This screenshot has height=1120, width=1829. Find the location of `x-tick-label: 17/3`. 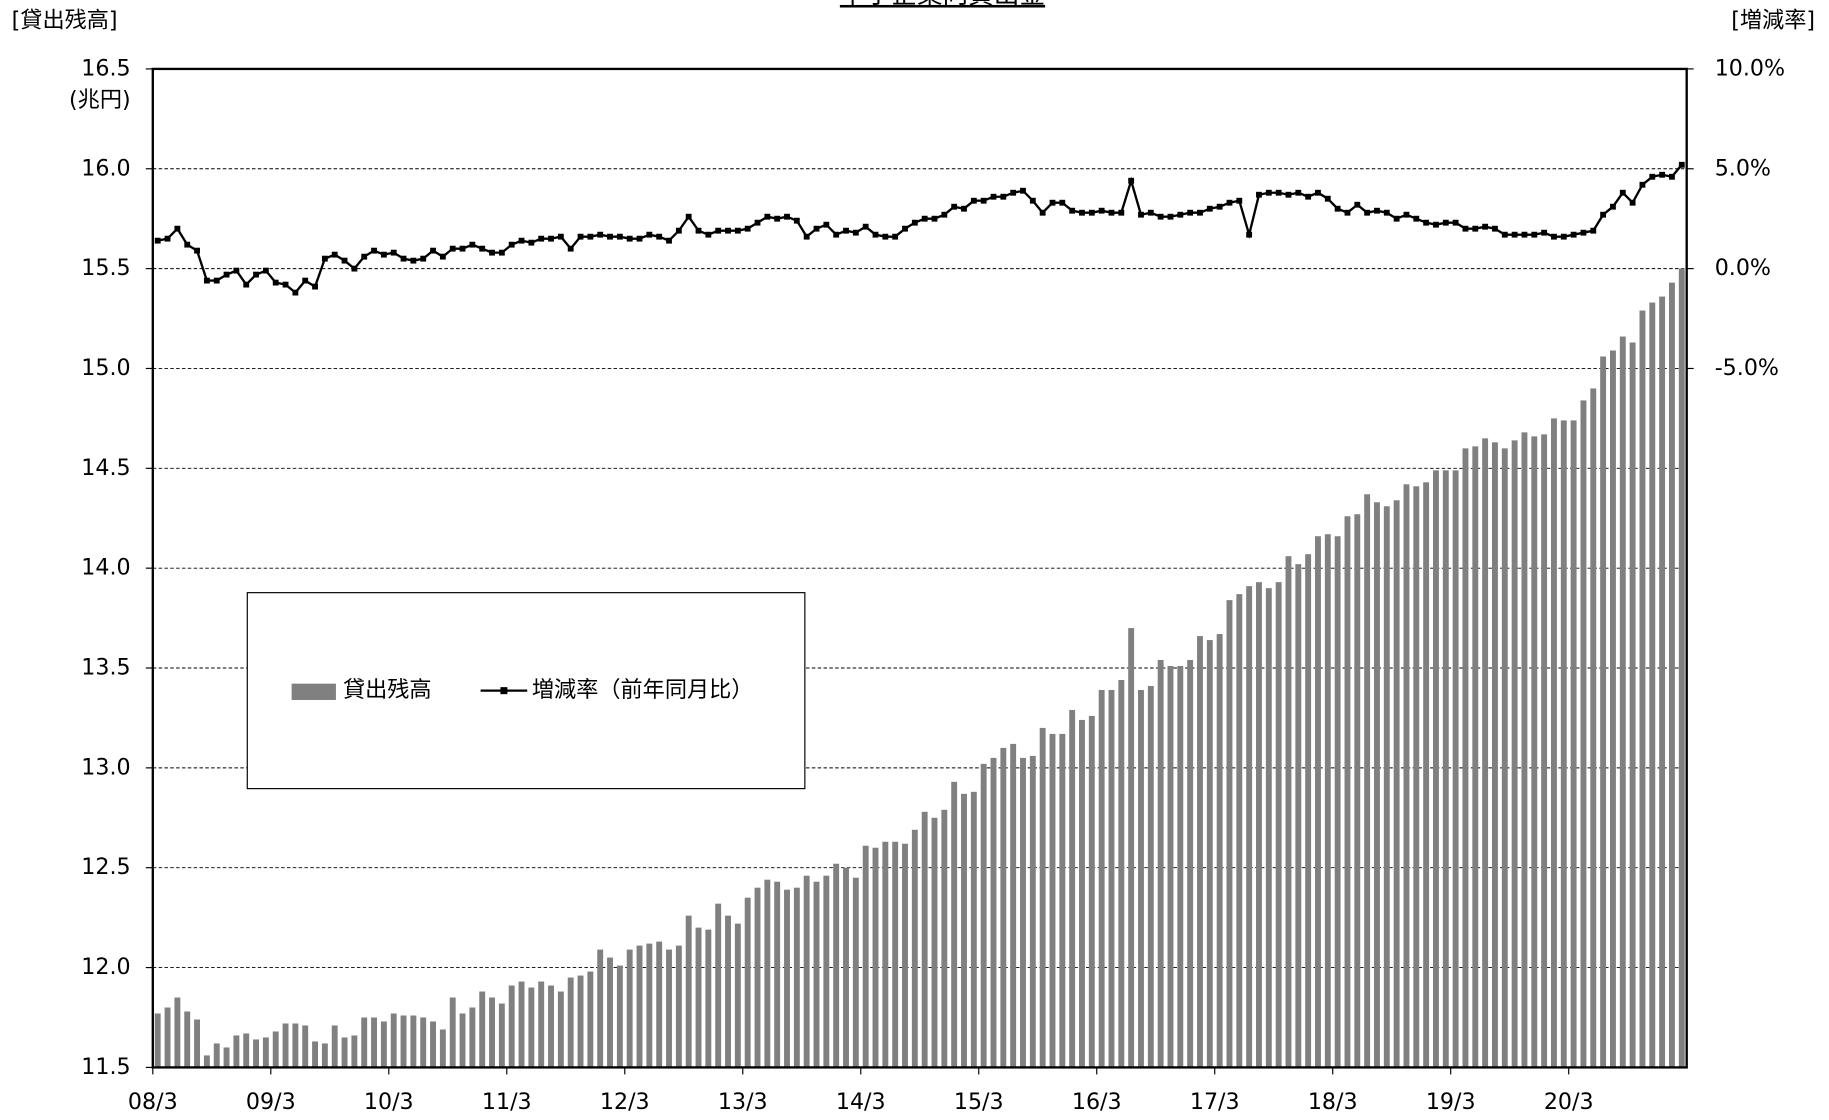

x-tick-label: 17/3 is located at coordinates (1215, 1102).